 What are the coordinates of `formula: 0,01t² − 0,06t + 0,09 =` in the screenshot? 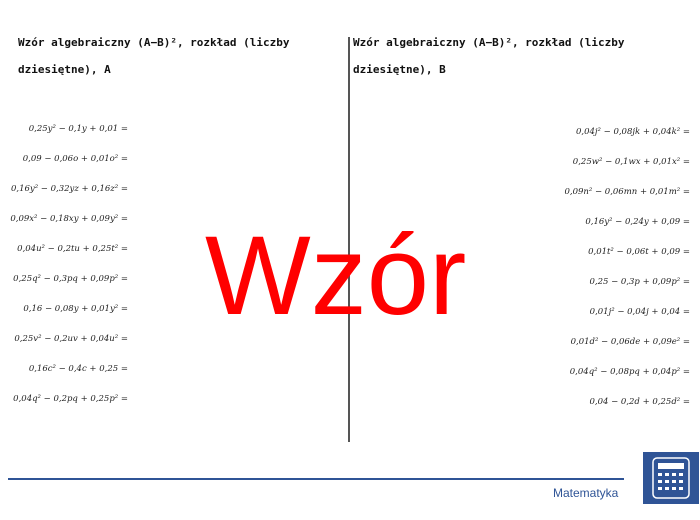 It's located at (639, 252).